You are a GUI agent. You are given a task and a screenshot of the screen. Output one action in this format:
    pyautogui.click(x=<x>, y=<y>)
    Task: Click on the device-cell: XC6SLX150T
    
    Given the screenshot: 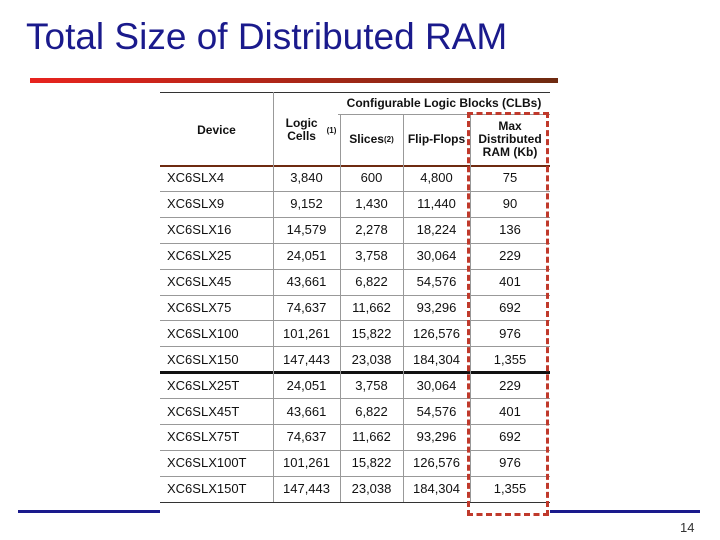 What is the action you would take?
    pyautogui.click(x=207, y=489)
    